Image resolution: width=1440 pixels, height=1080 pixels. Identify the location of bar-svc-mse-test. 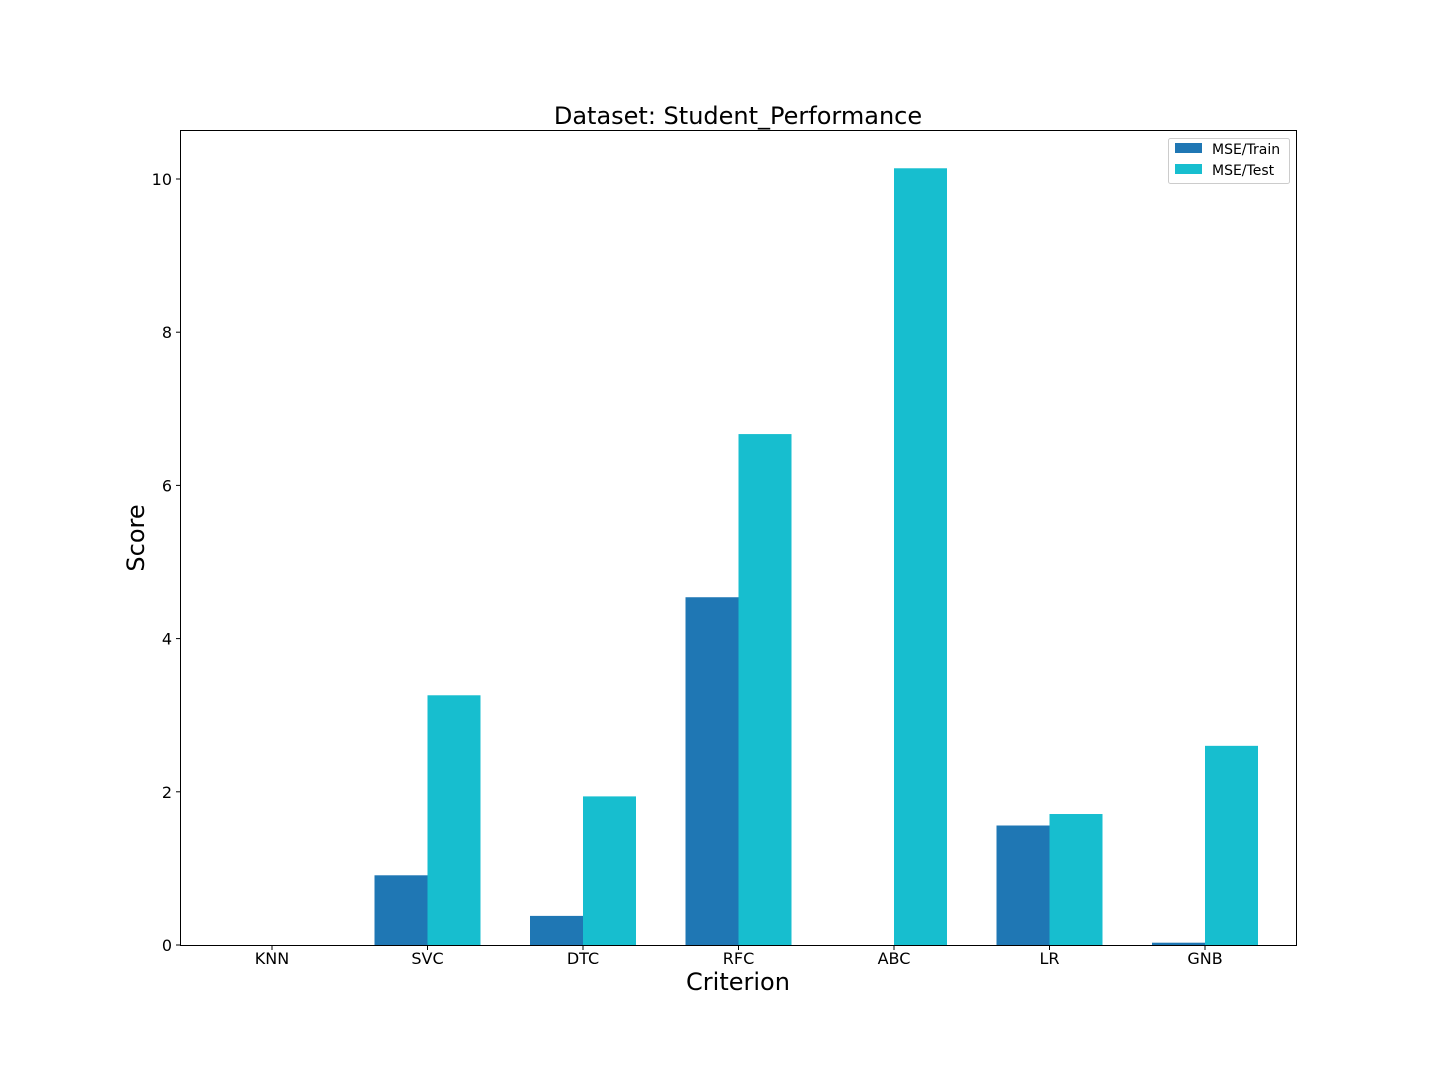
(454, 820).